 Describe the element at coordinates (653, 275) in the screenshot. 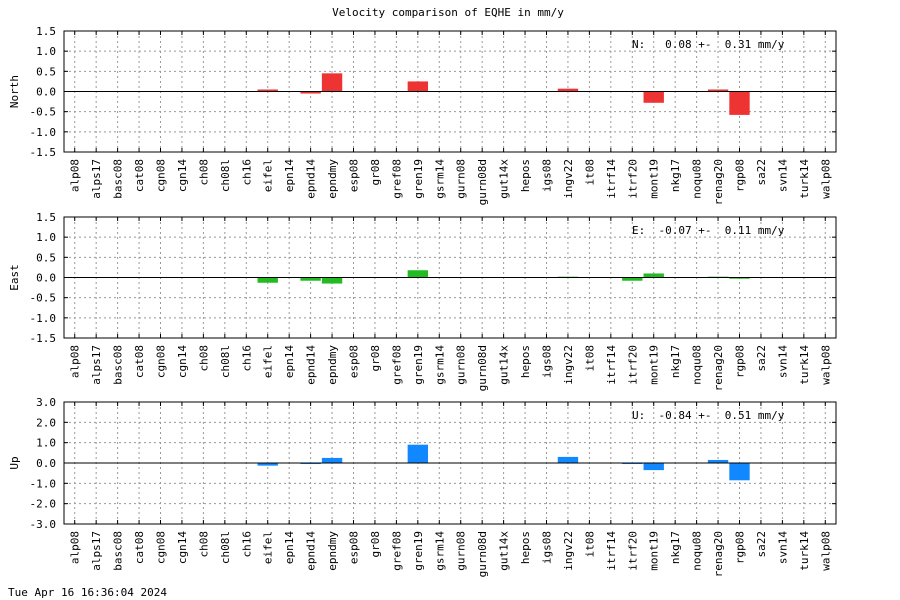

I see `bar-mont19` at that location.